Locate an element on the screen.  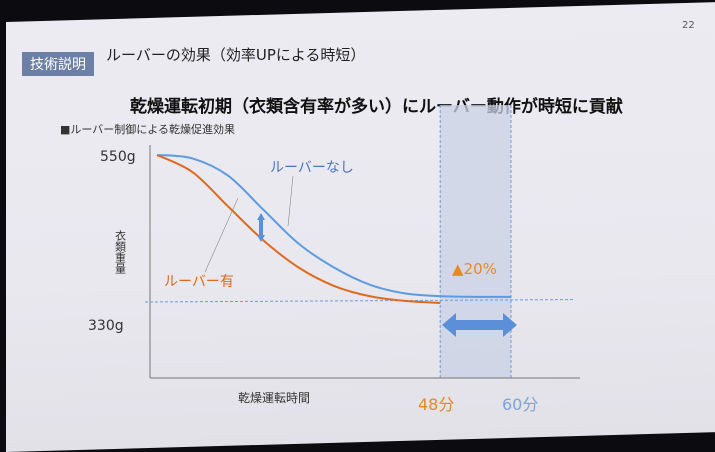
page-number: 22 is located at coordinates (688, 25).